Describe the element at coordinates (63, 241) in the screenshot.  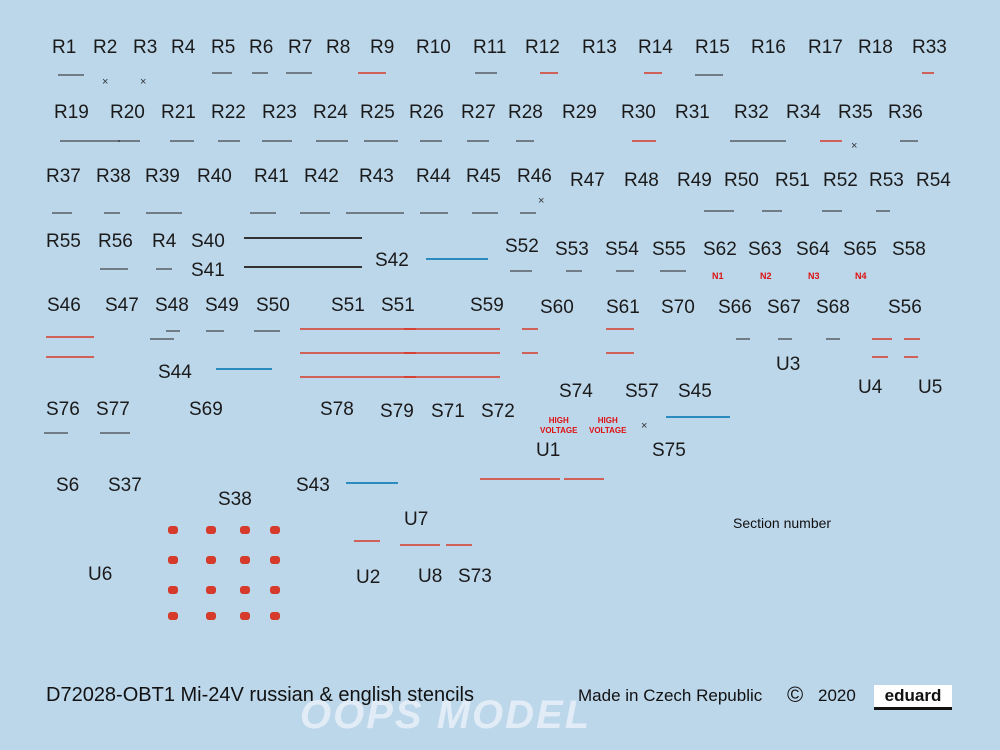
I see `decal-label-r55: R55` at that location.